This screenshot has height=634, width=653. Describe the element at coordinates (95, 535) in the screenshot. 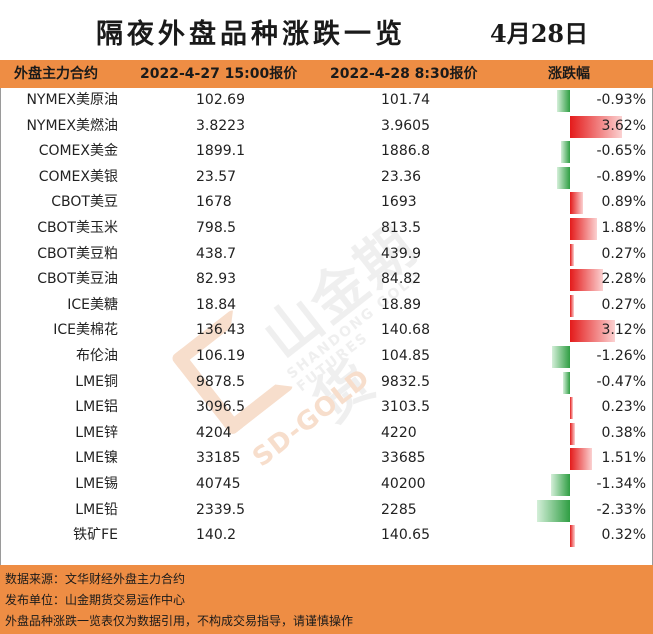

I see `contract-name: 铁矿FE` at that location.